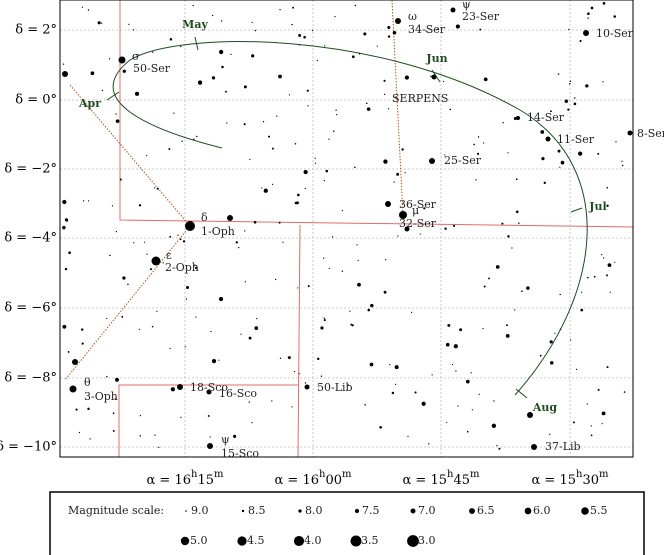 This screenshot has height=555, width=664. Describe the element at coordinates (570, 478) in the screenshot. I see `ra-label: α = 15h30m` at that location.